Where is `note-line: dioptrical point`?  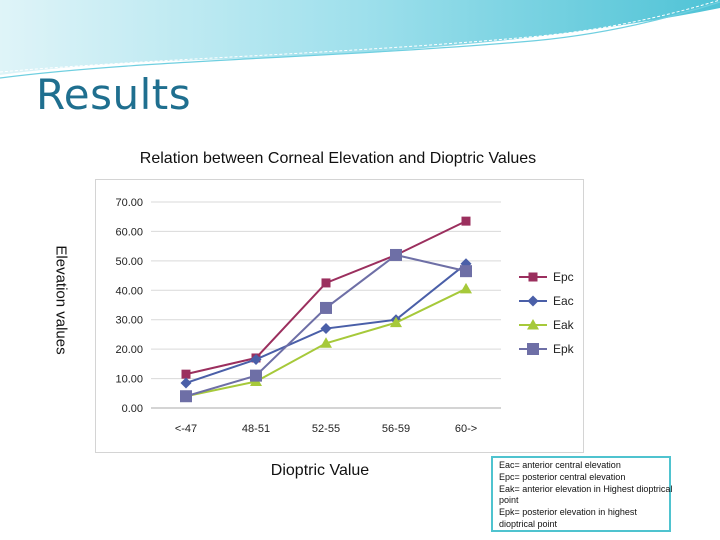 note-line: dioptrical point is located at coordinates (528, 523).